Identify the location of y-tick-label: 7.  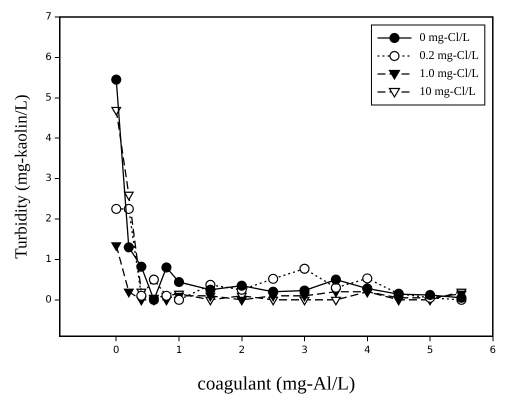
(48, 17).